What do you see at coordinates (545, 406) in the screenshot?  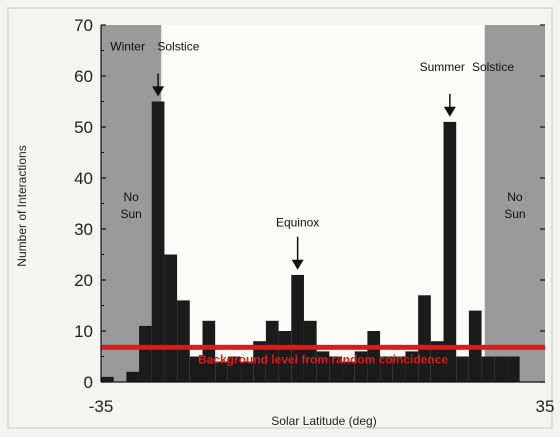 I see `x-tick-label: 35` at bounding box center [545, 406].